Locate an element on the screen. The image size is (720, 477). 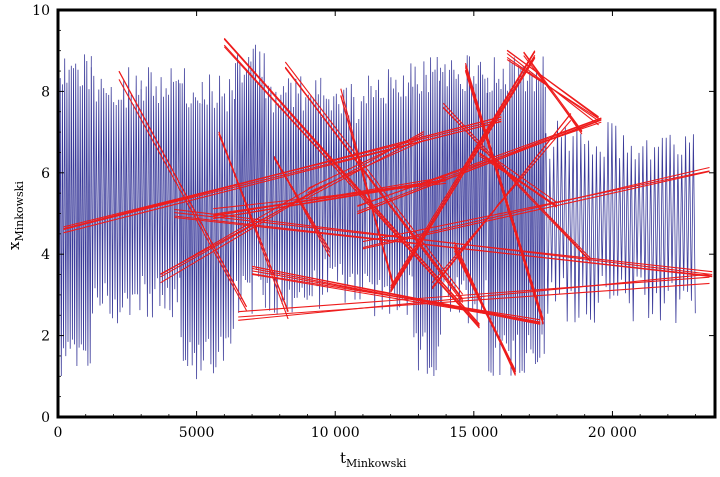
x-axis-label: tMinkowski is located at coordinates (373, 459).